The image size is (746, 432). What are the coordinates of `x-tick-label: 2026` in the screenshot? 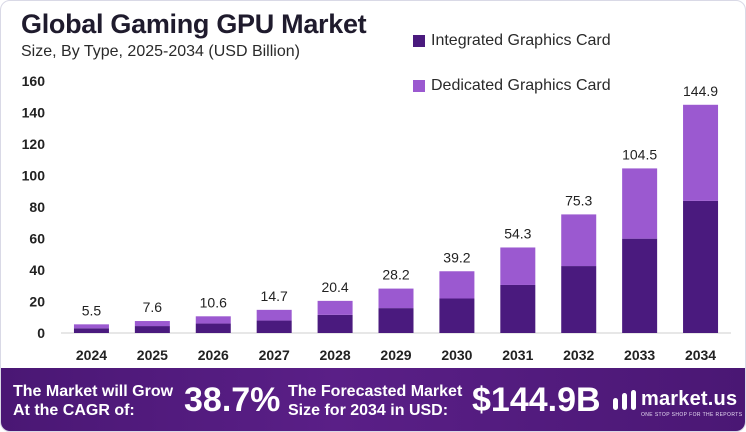 It's located at (213, 355).